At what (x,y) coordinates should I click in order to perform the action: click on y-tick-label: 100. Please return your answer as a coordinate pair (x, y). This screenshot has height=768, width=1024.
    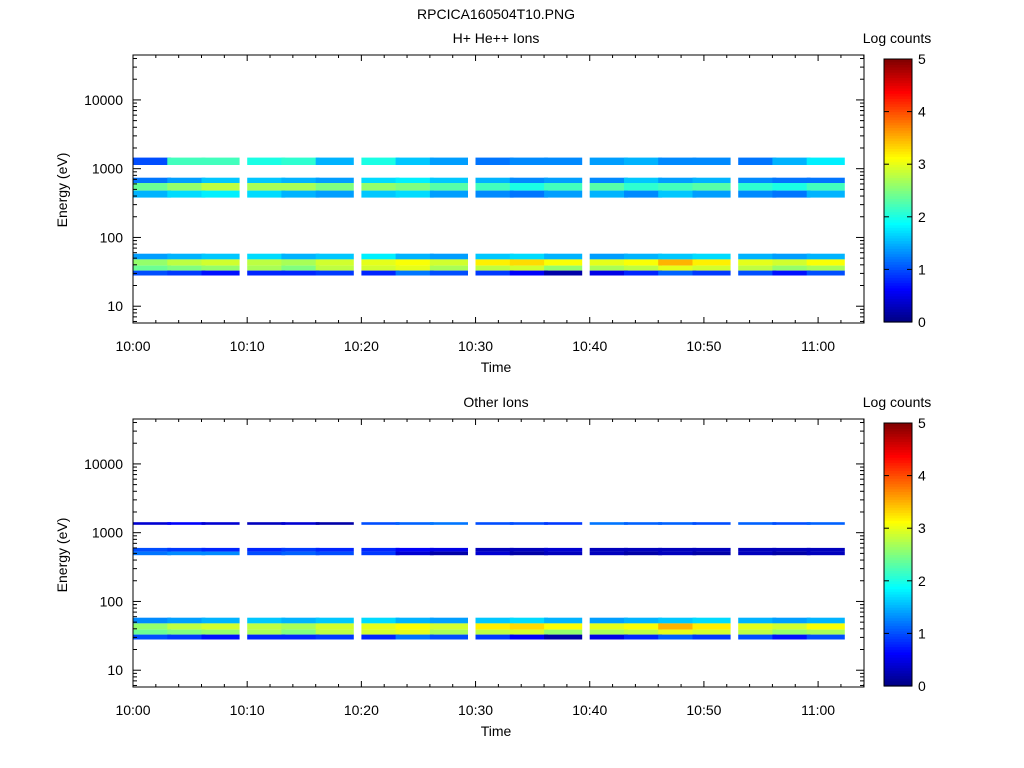
    Looking at the image, I should click on (112, 237).